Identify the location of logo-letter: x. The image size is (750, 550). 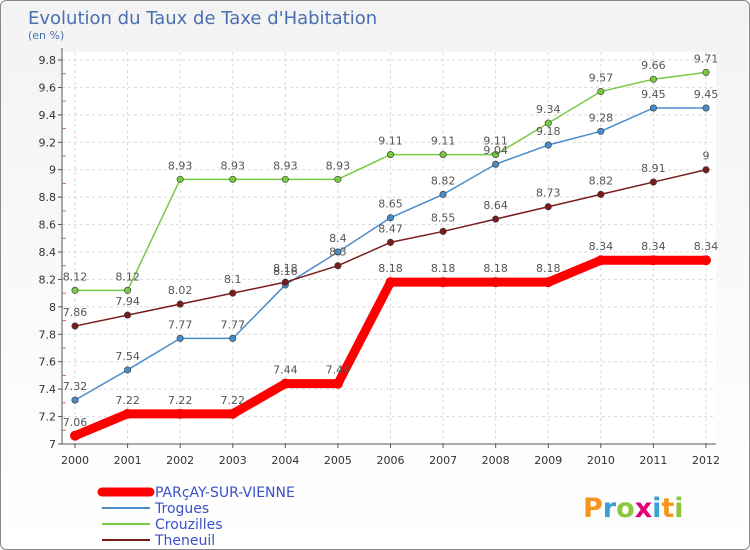
(643, 508).